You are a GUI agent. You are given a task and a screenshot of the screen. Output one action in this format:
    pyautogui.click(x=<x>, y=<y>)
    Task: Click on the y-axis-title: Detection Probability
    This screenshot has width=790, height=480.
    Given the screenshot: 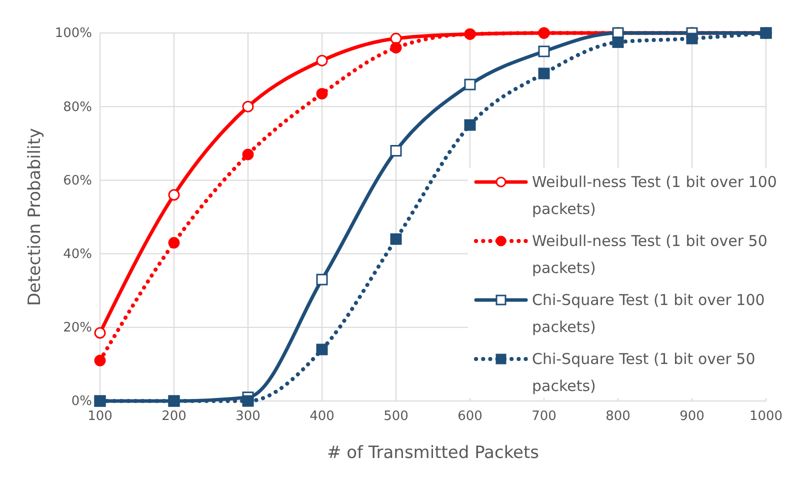 What is the action you would take?
    pyautogui.click(x=35, y=217)
    